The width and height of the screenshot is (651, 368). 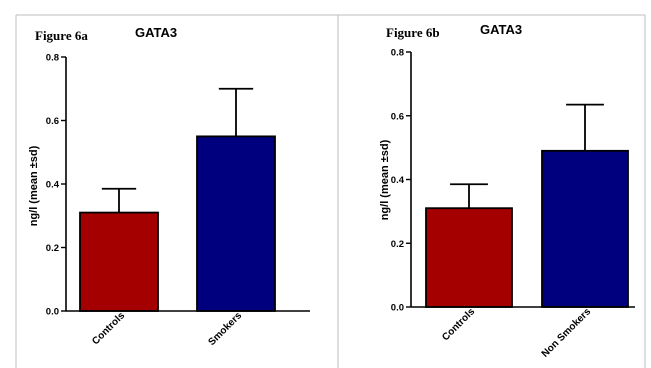 What do you see at coordinates (61, 35) in the screenshot?
I see `figure-6a-label: Figure 6a` at bounding box center [61, 35].